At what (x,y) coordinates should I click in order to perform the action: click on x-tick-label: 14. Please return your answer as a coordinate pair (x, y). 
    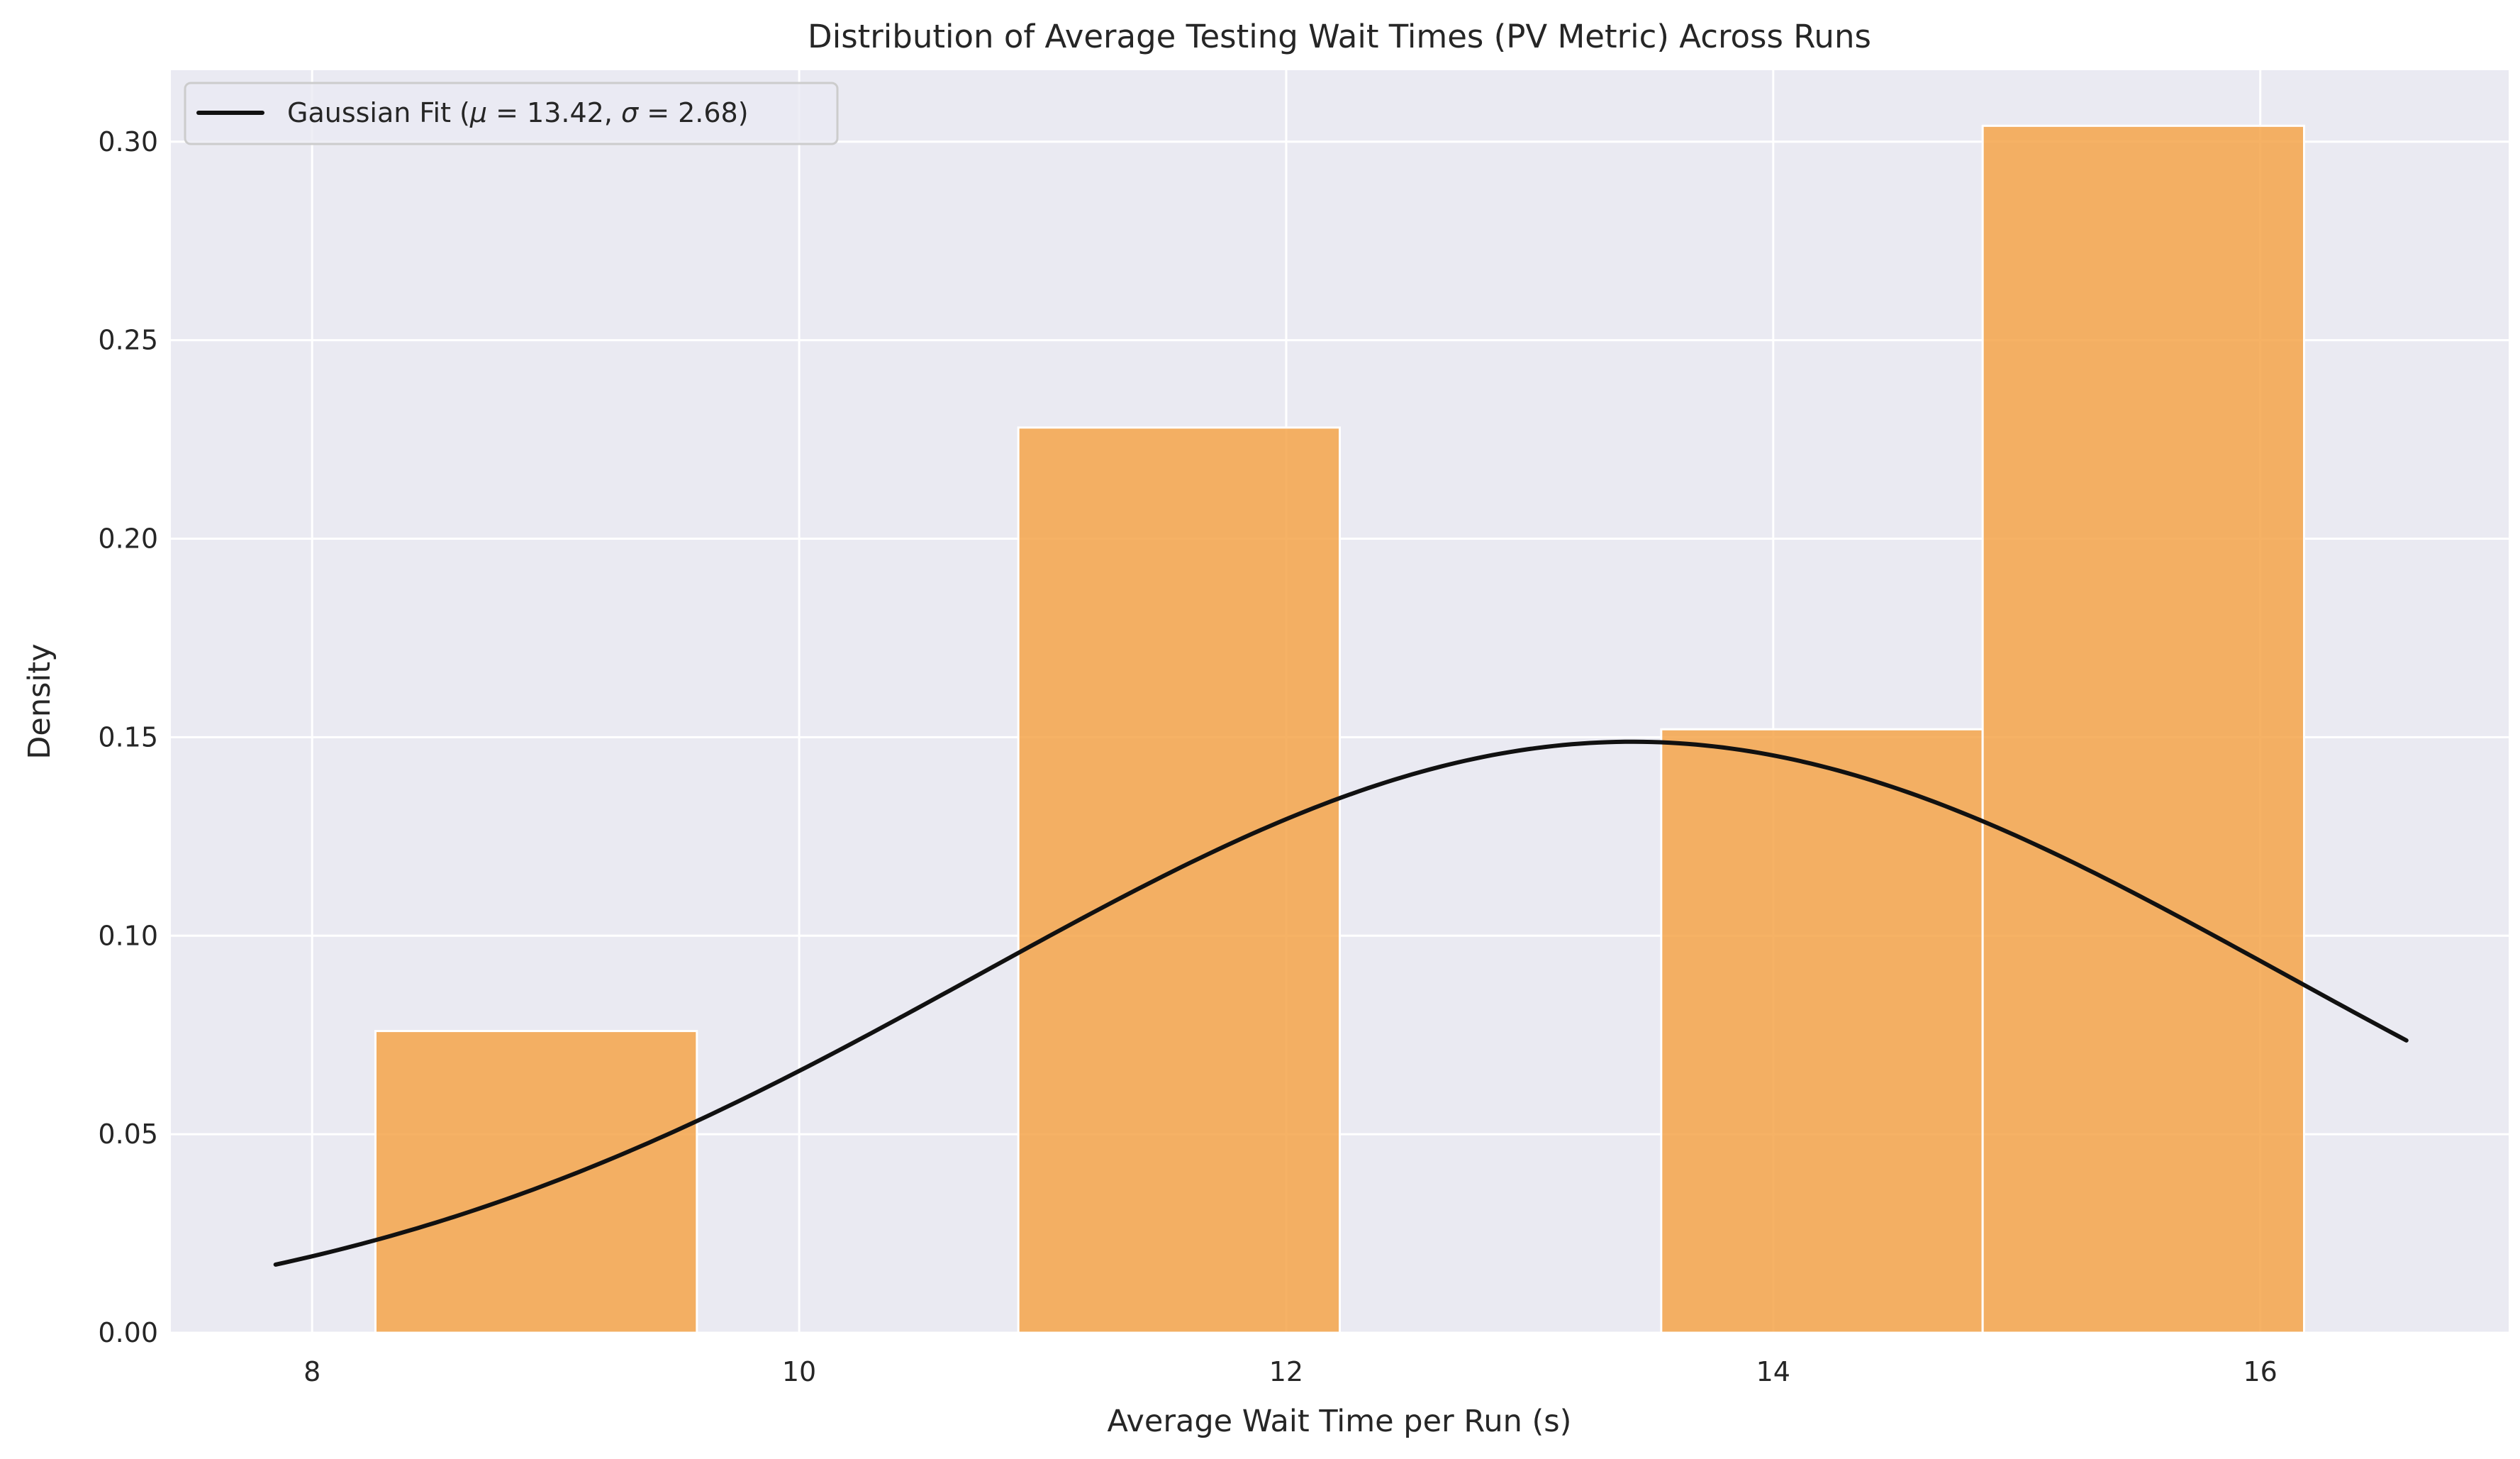
    Looking at the image, I should click on (1773, 1371).